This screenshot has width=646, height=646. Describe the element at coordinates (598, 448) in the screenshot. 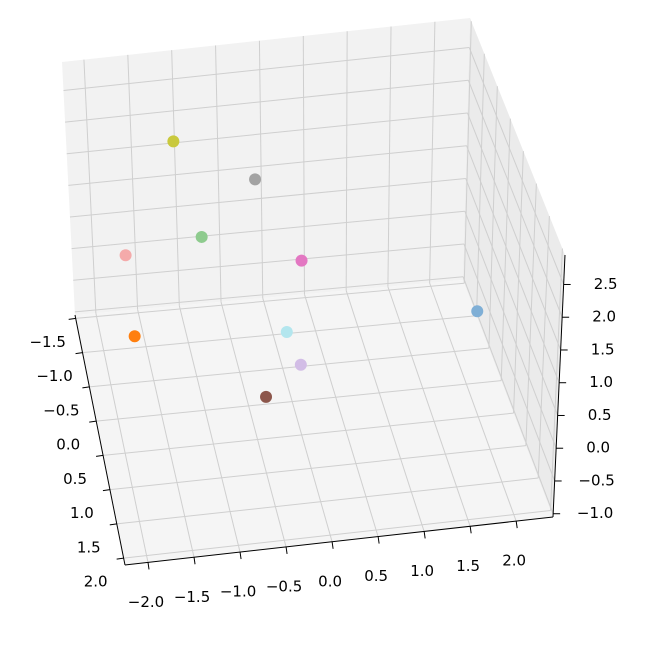

I see `z-tick-label: 0.0` at that location.